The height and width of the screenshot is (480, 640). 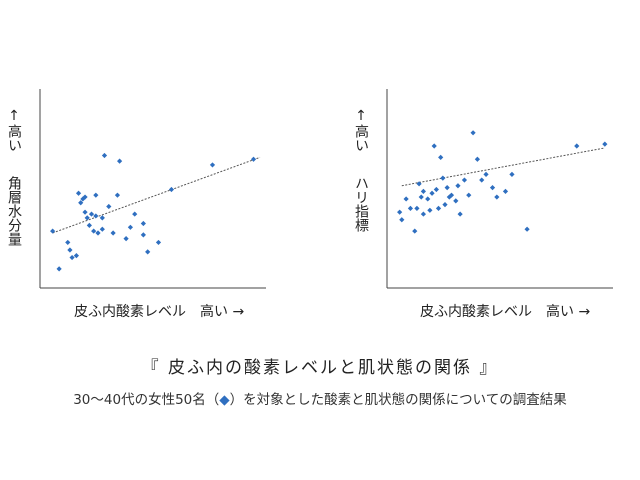 What do you see at coordinates (24, 193) in the screenshot?
I see `left-y-axis-label: ↑高い 角層水分量` at bounding box center [24, 193].